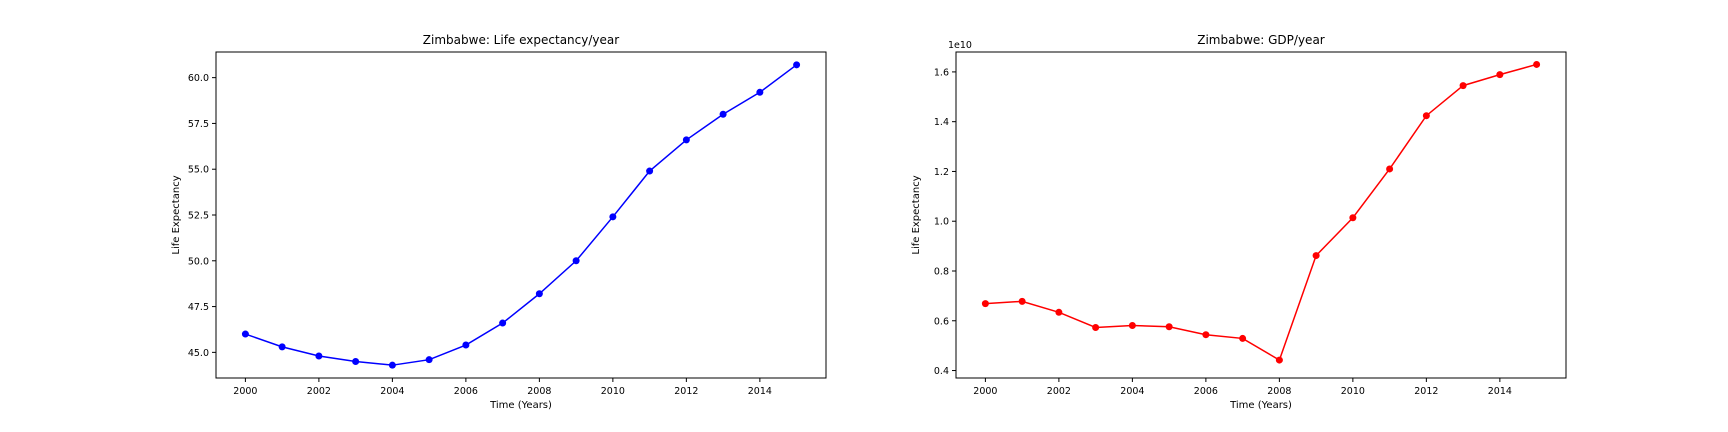 This screenshot has height=432, width=1728. I want to click on gdp-x-tick-label: 2014, so click(1500, 391).